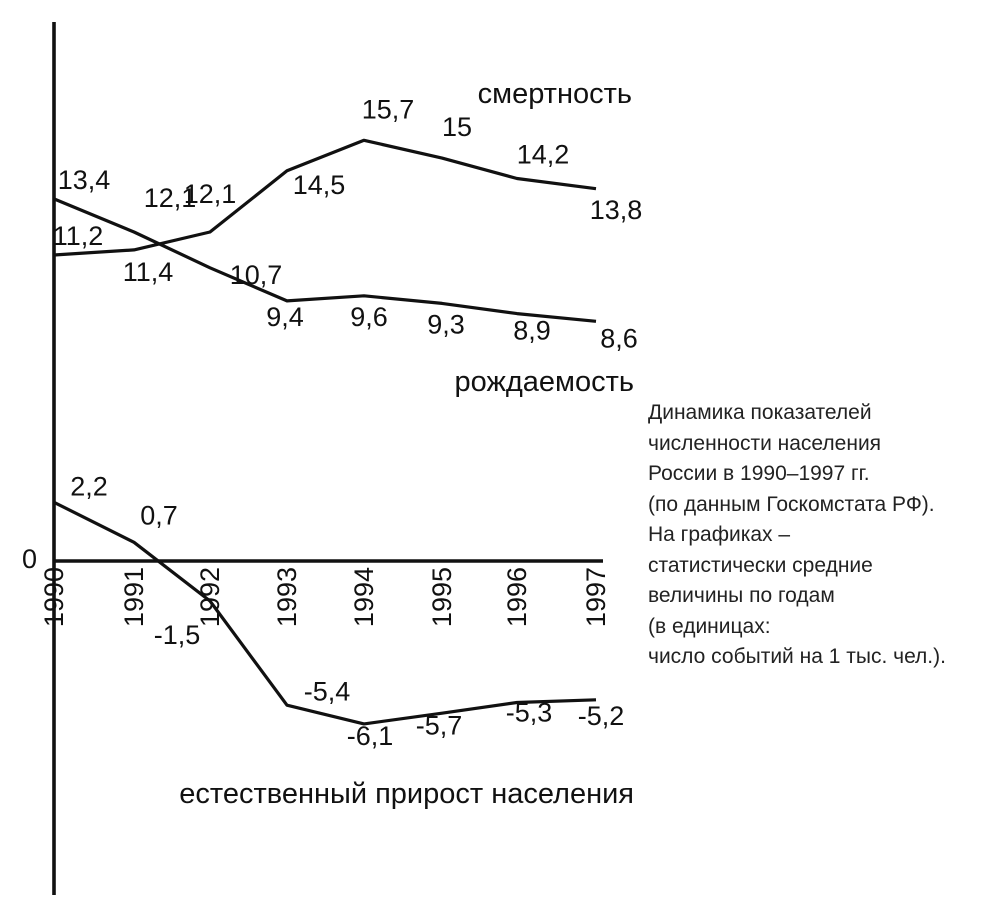  What do you see at coordinates (555, 94) in the screenshot?
I see `mortality-label: смертность` at bounding box center [555, 94].